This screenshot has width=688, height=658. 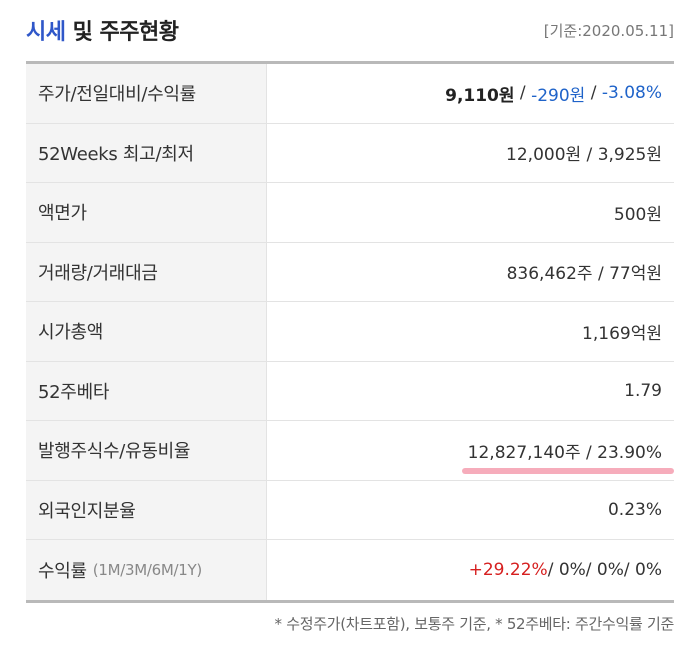 I want to click on section-title: 시세 및 주주현황, so click(x=102, y=30).